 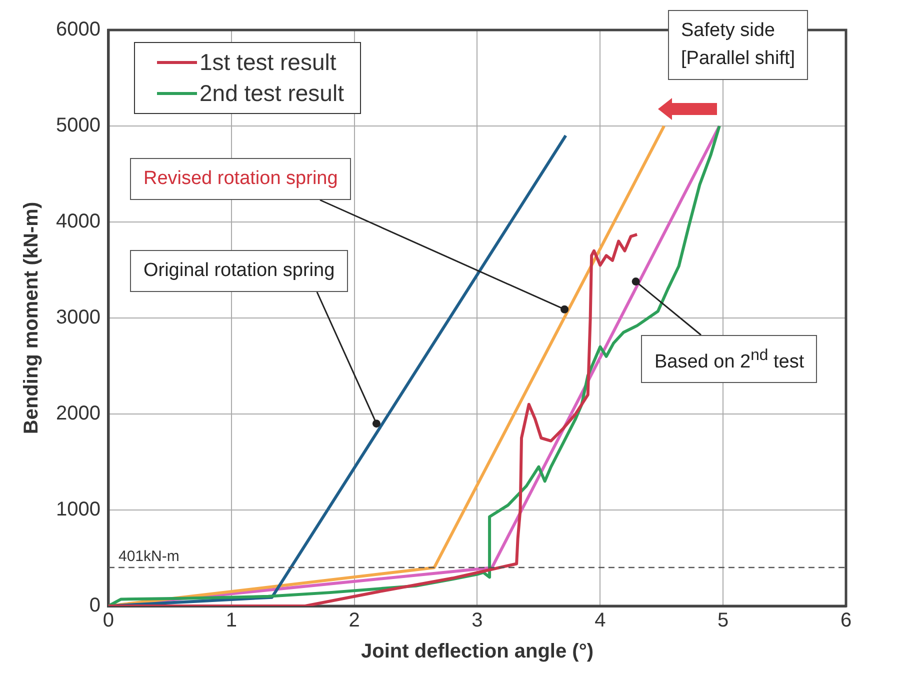 What do you see at coordinates (149, 557) in the screenshot?
I see `ref-line-label: 401kN-m` at bounding box center [149, 557].